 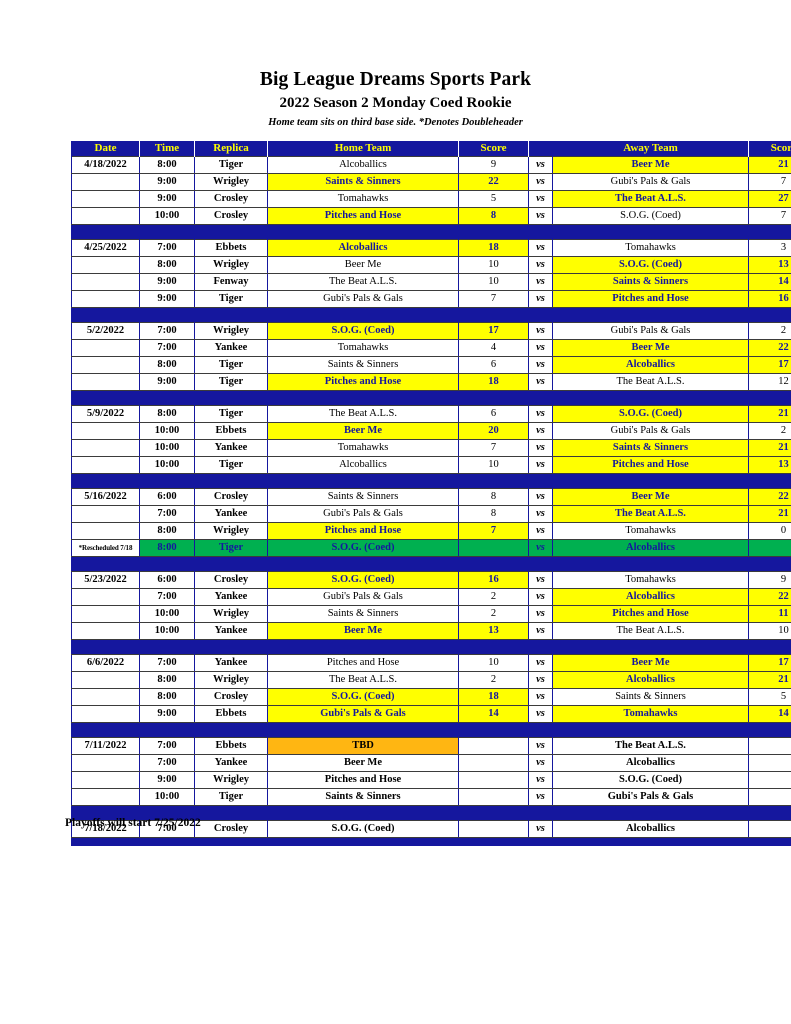 What do you see at coordinates (105, 331) in the screenshot?
I see `game-date: 5/2/2022` at bounding box center [105, 331].